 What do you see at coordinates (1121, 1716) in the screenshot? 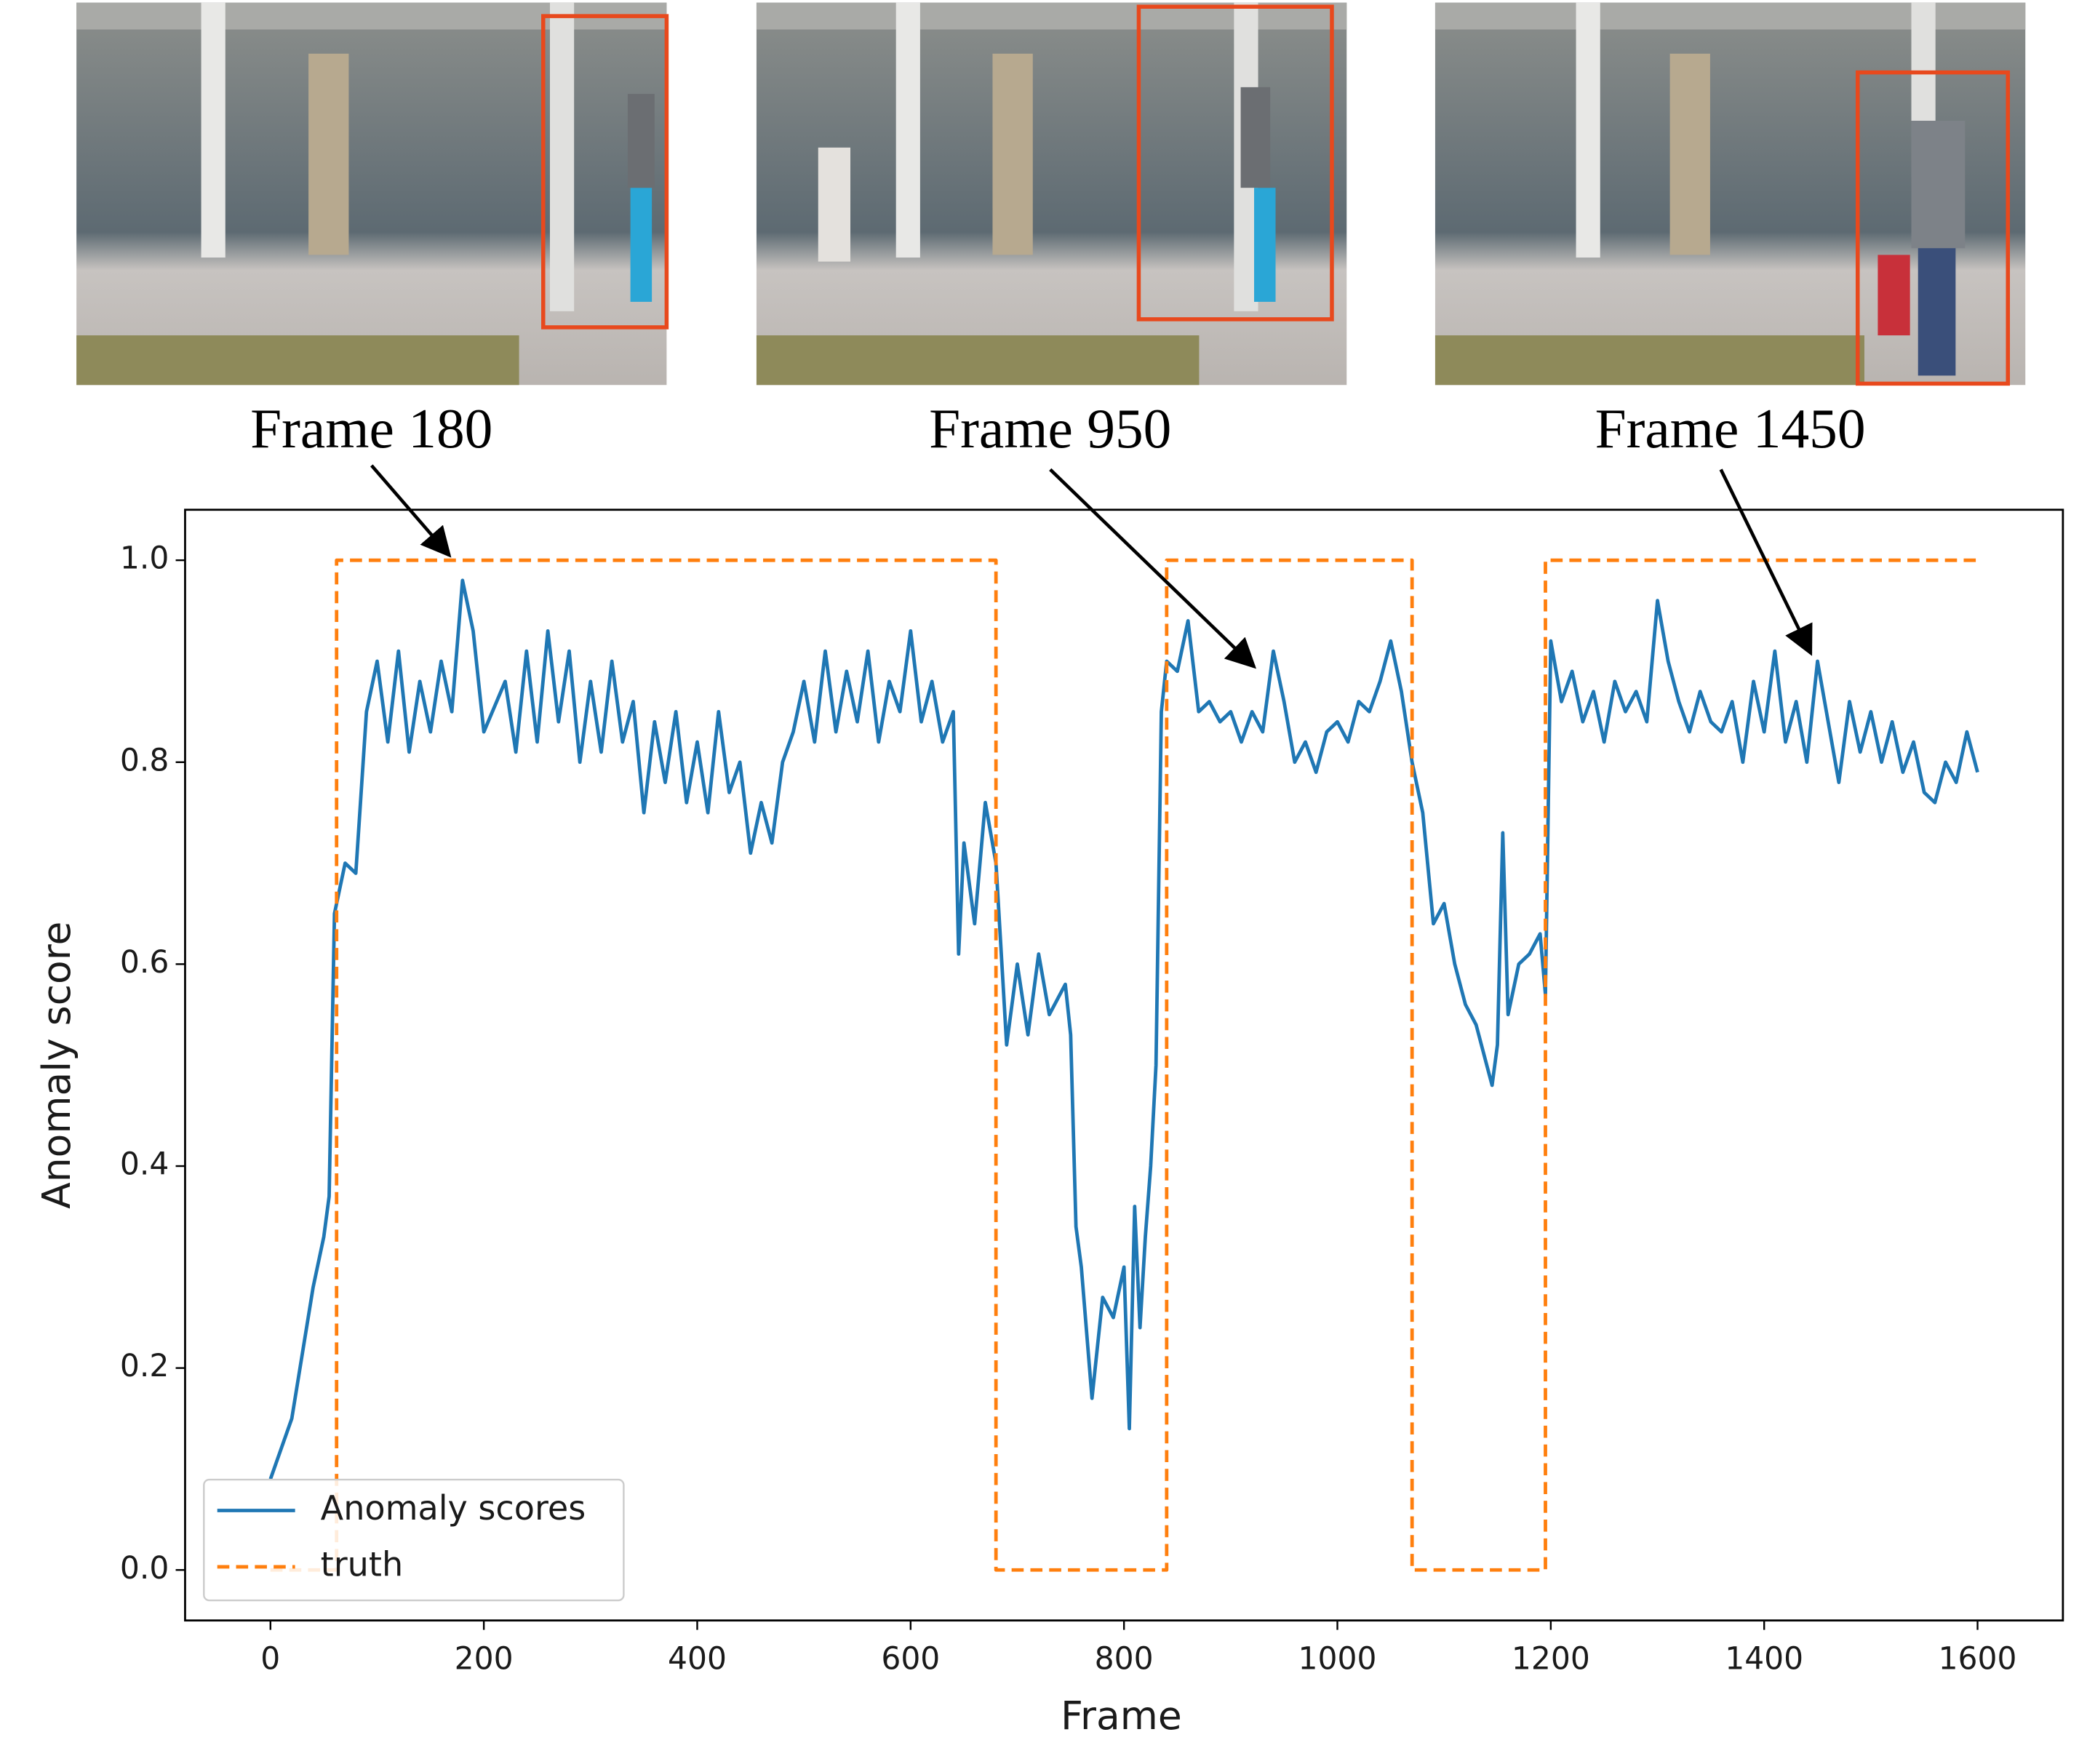
I see `x-axis-label: Frame` at bounding box center [1121, 1716].